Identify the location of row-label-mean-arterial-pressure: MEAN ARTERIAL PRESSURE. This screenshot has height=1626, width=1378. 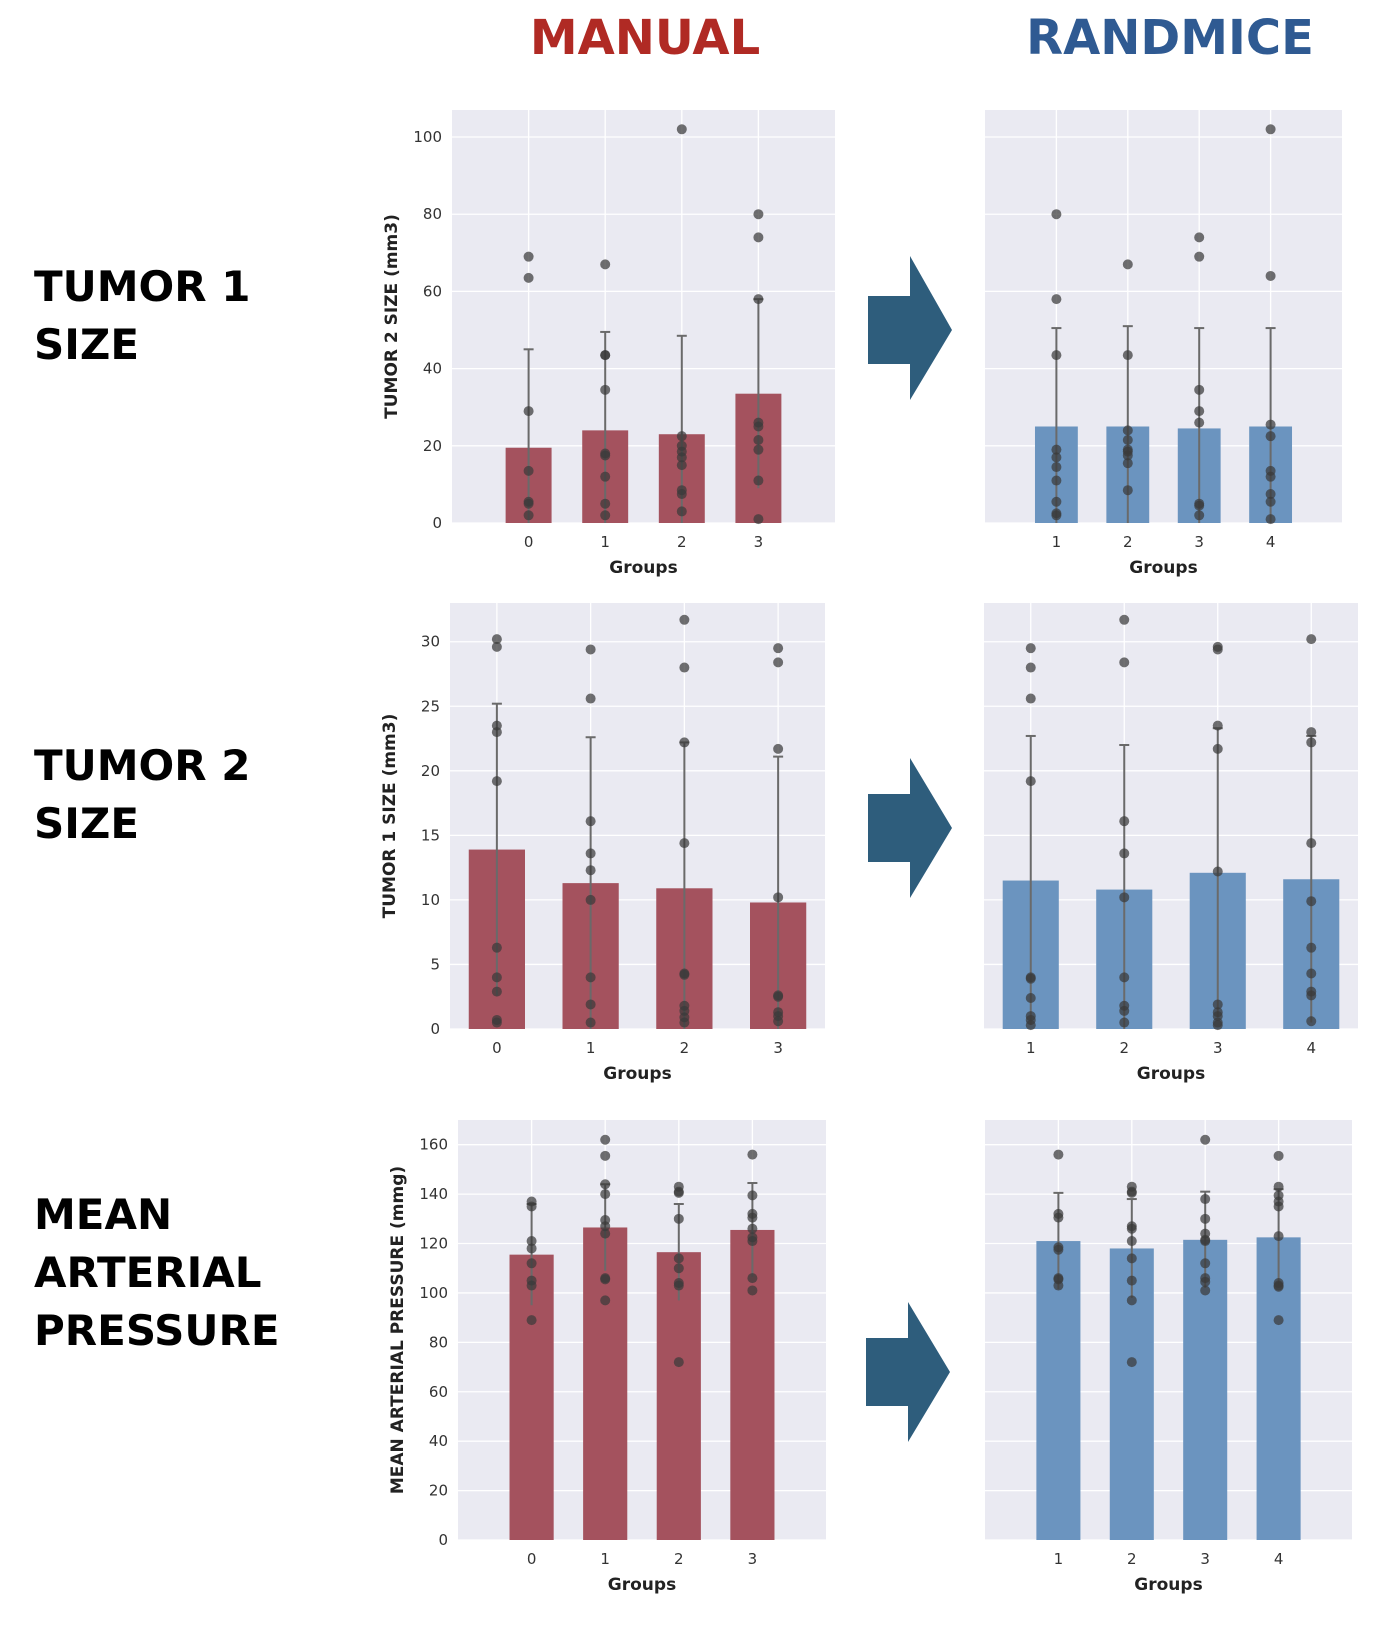
(157, 1273).